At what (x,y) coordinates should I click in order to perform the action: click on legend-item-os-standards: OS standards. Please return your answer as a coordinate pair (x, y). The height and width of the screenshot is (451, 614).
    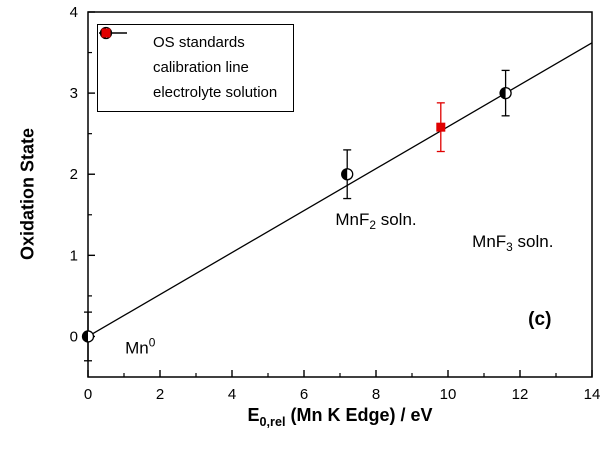
    Looking at the image, I should click on (188, 39).